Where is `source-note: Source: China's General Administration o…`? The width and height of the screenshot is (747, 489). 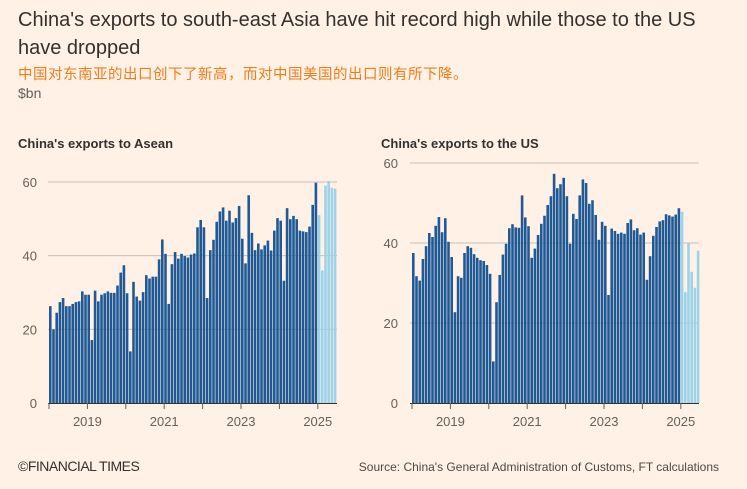
source-note: Source: China's General Administration o… is located at coordinates (538, 467).